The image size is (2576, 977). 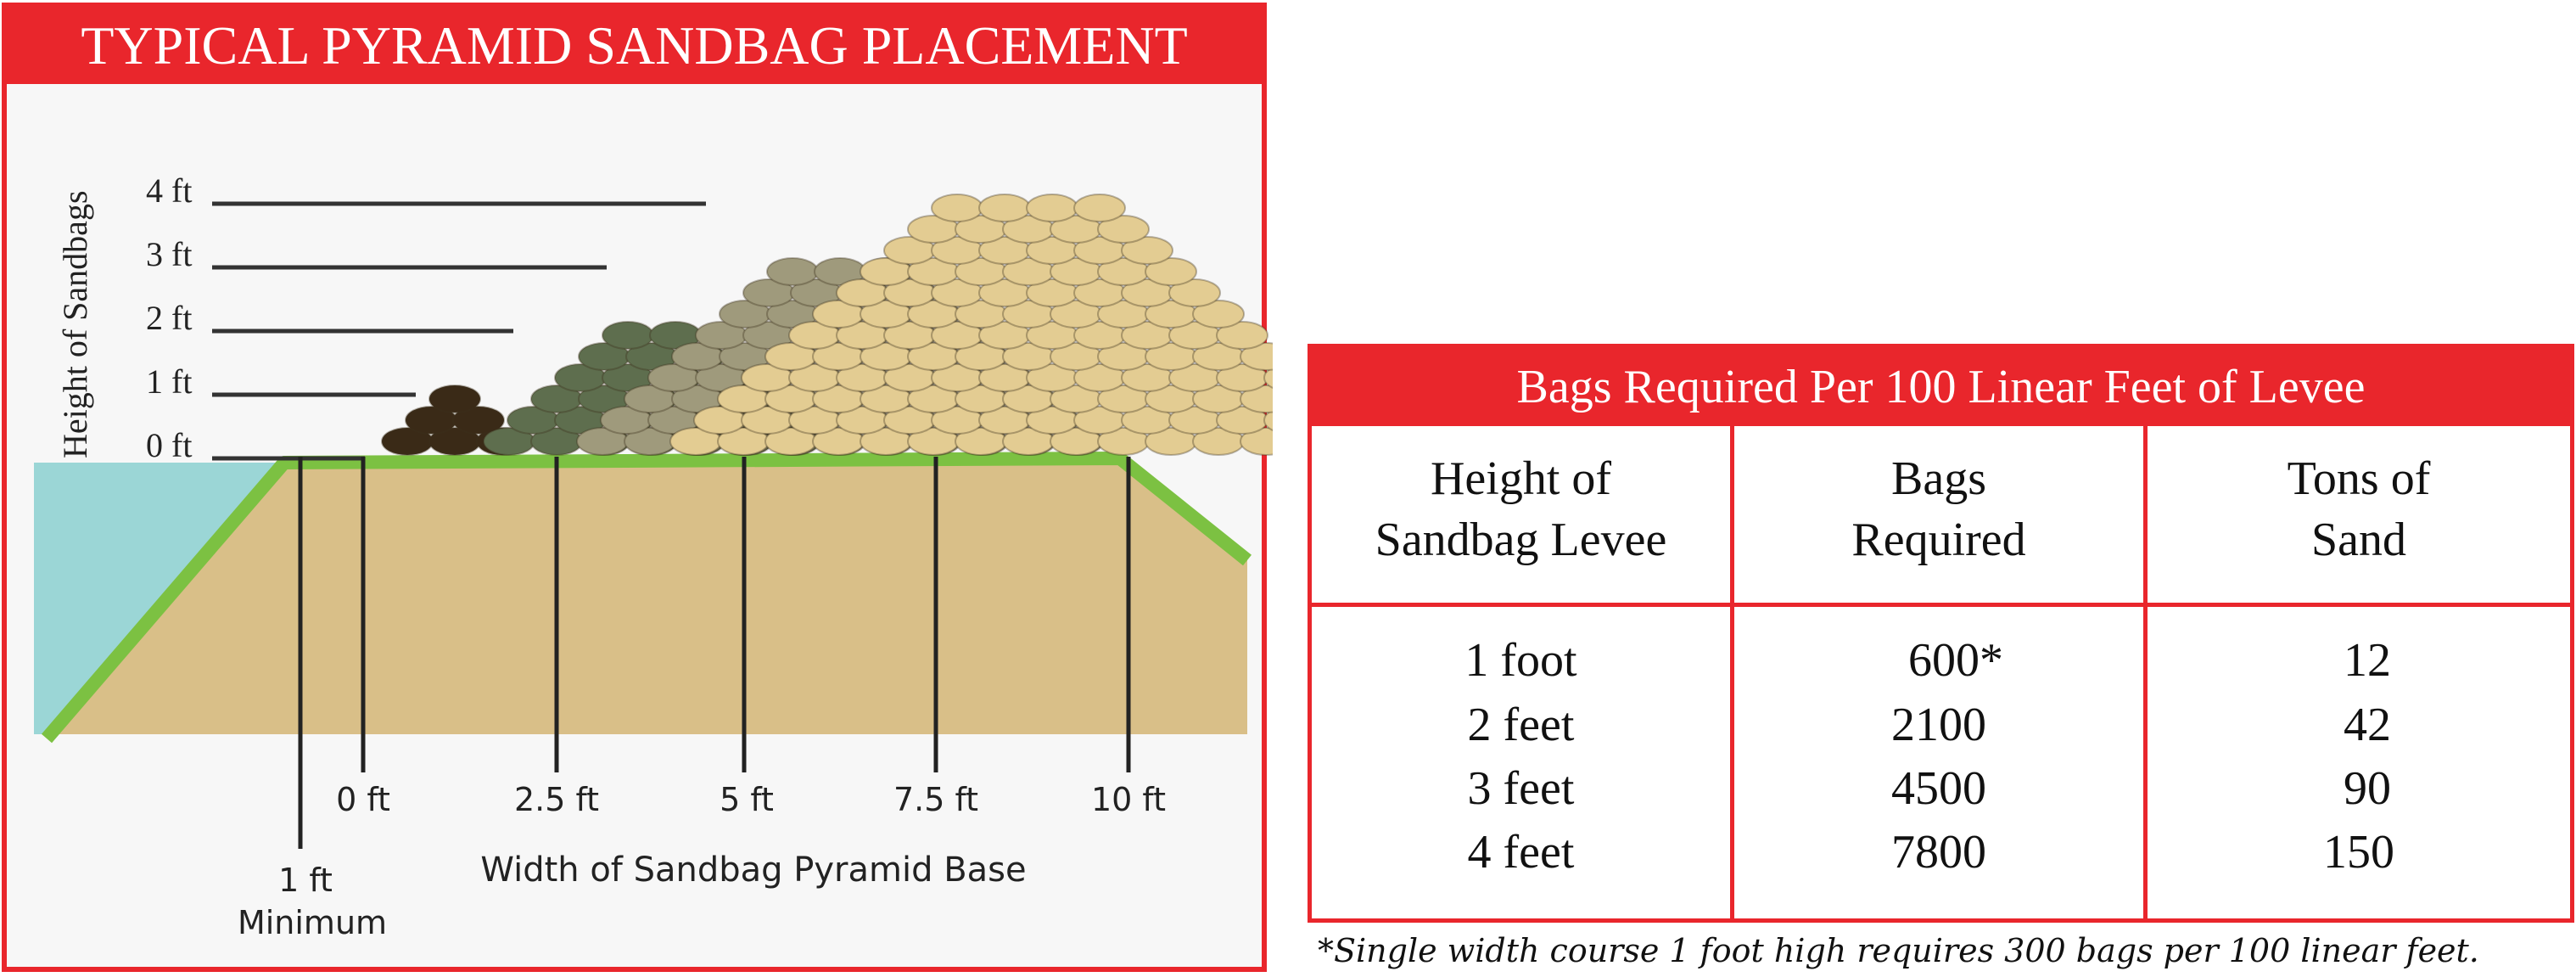 I want to click on height-label-4ft: 4 ft, so click(x=169, y=191).